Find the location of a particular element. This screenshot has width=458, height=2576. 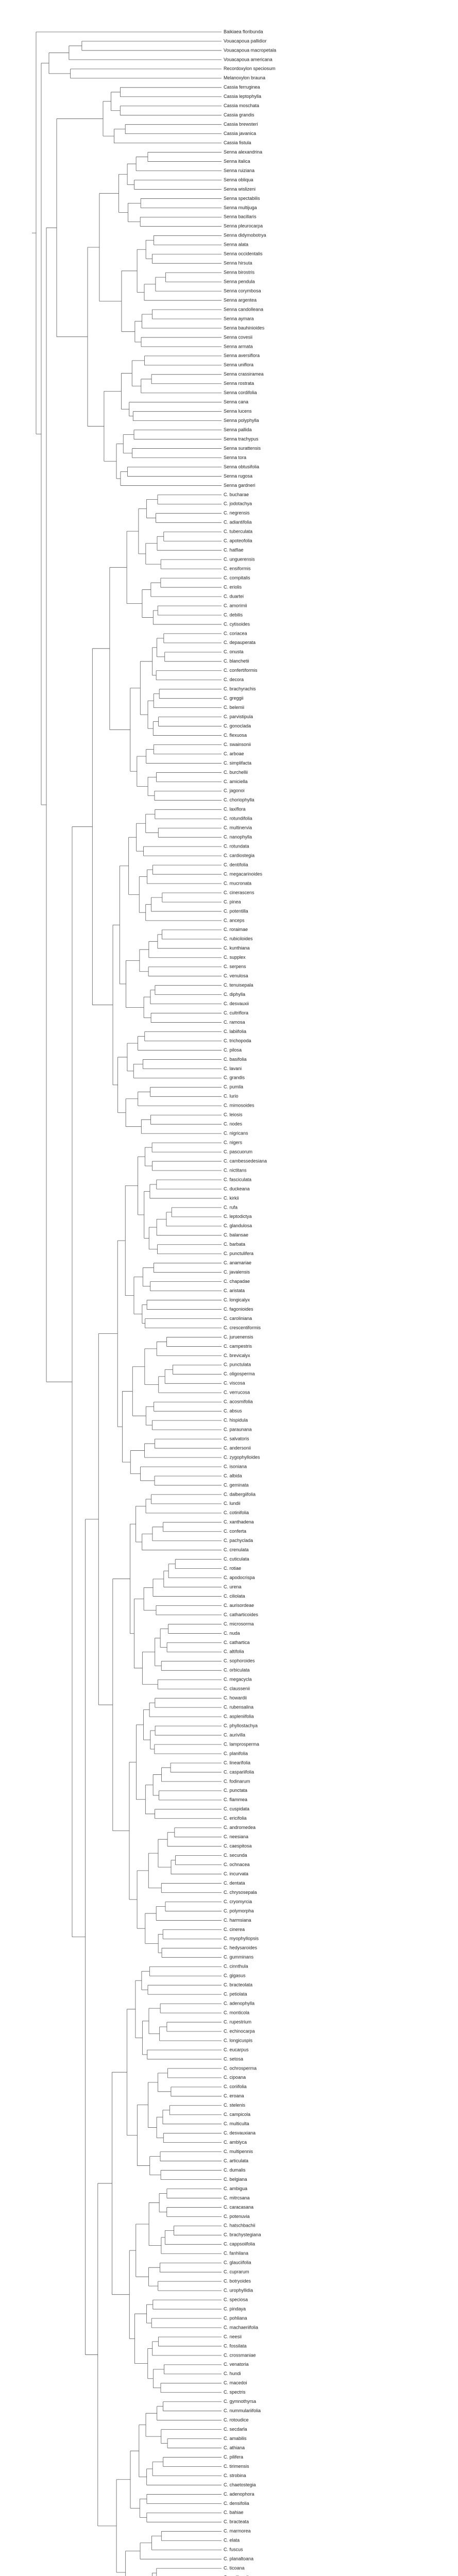

taxon-label: C. macedoi is located at coordinates (235, 2382).